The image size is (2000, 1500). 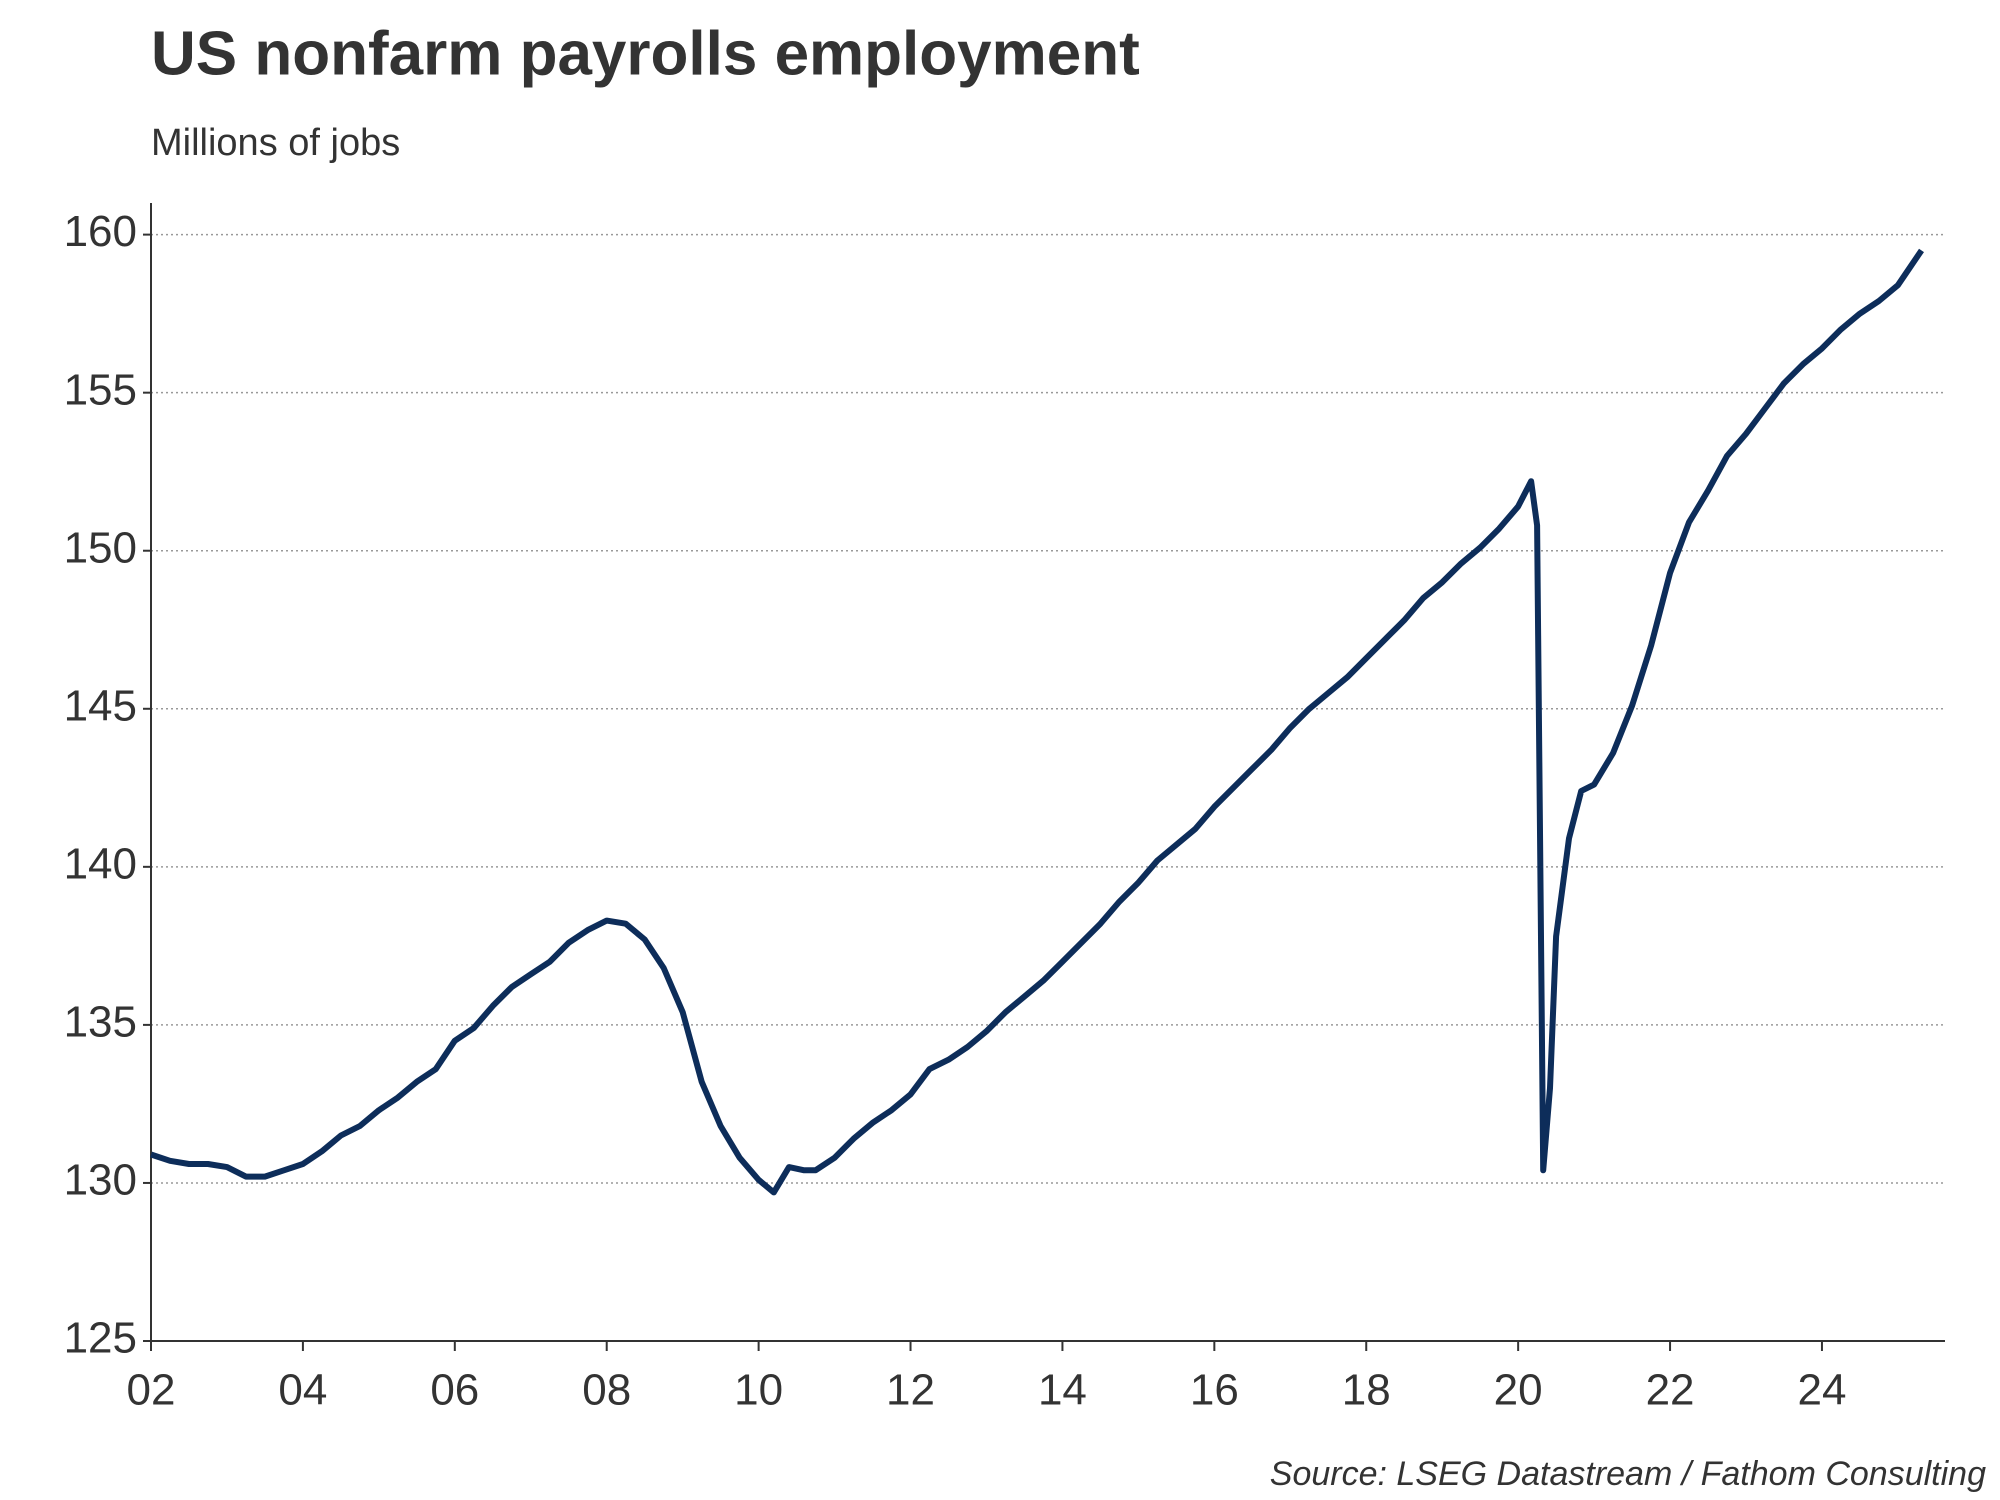 I want to click on x-tick-label: 06, so click(x=454, y=1390).